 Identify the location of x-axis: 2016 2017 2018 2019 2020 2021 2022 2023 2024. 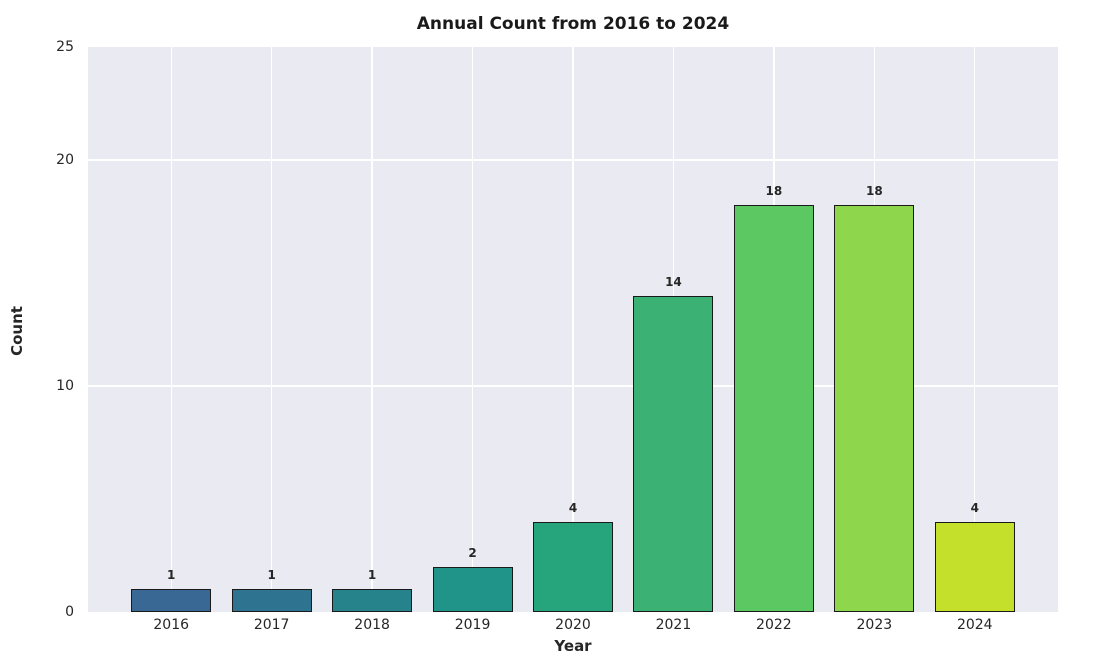
(573, 627).